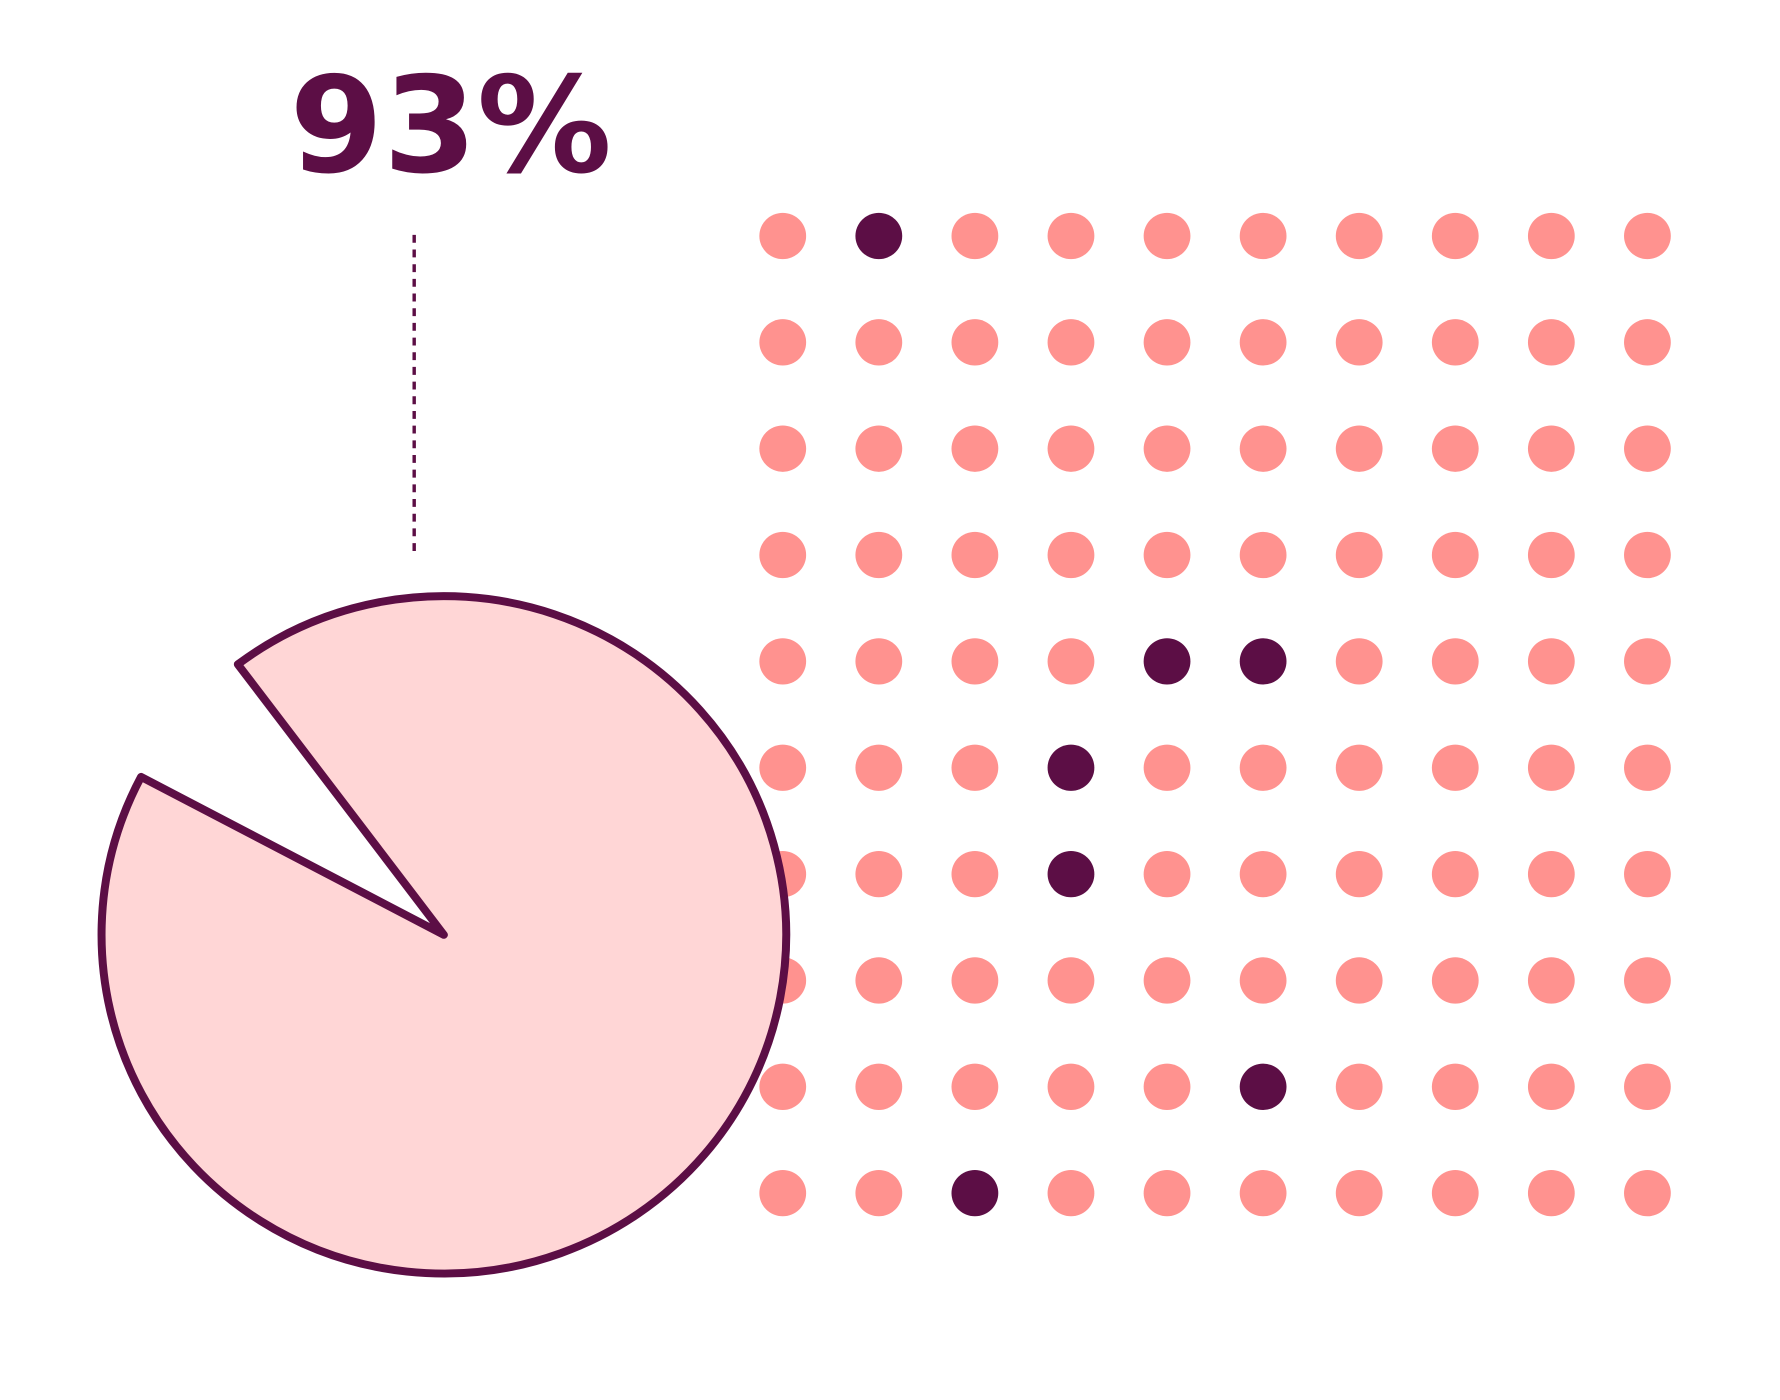 Image resolution: width=1780 pixels, height=1400 pixels. I want to click on value-label: 93%, so click(451, 125).